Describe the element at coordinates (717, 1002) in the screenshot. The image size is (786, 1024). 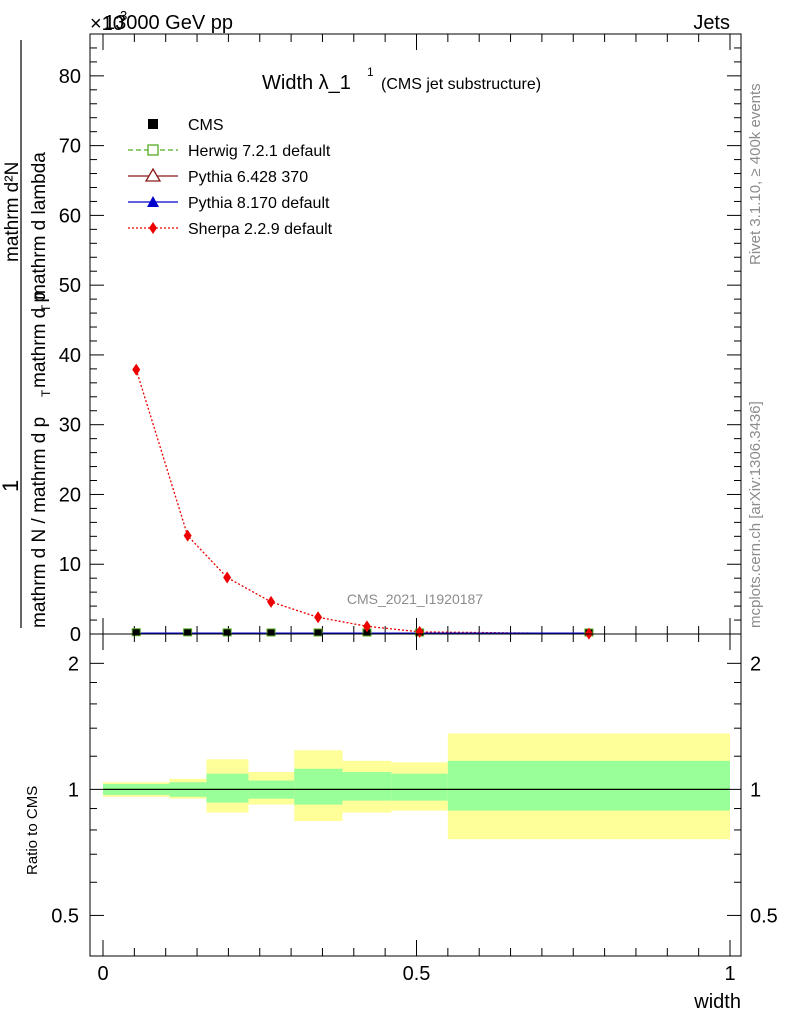
I see `x-axis-label: width` at that location.